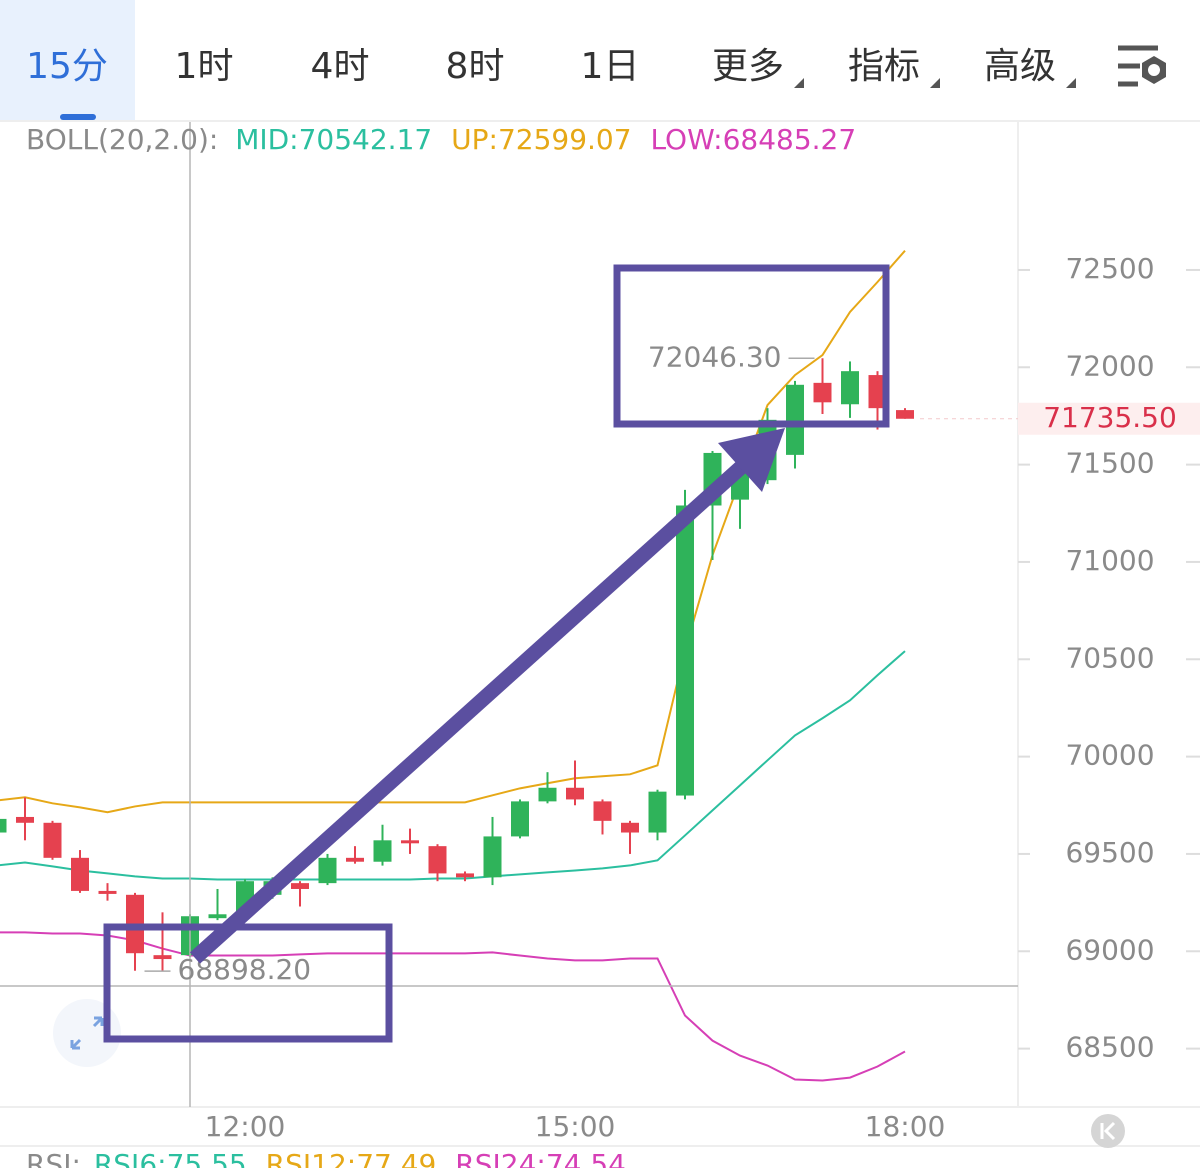 This screenshot has width=1200, height=1168. I want to click on rsi-legend: RSI: RSI6:75.55 RSI12:77.49 RSI24:74.54, so click(326, 1158).